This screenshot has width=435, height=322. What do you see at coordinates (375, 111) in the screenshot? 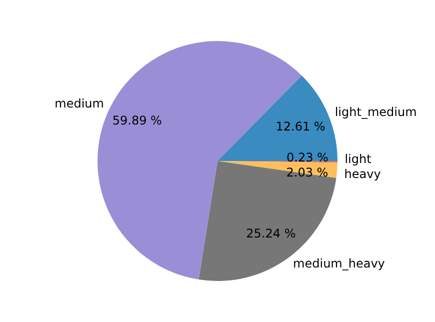
I see `slice-label: light_medium` at bounding box center [375, 111].